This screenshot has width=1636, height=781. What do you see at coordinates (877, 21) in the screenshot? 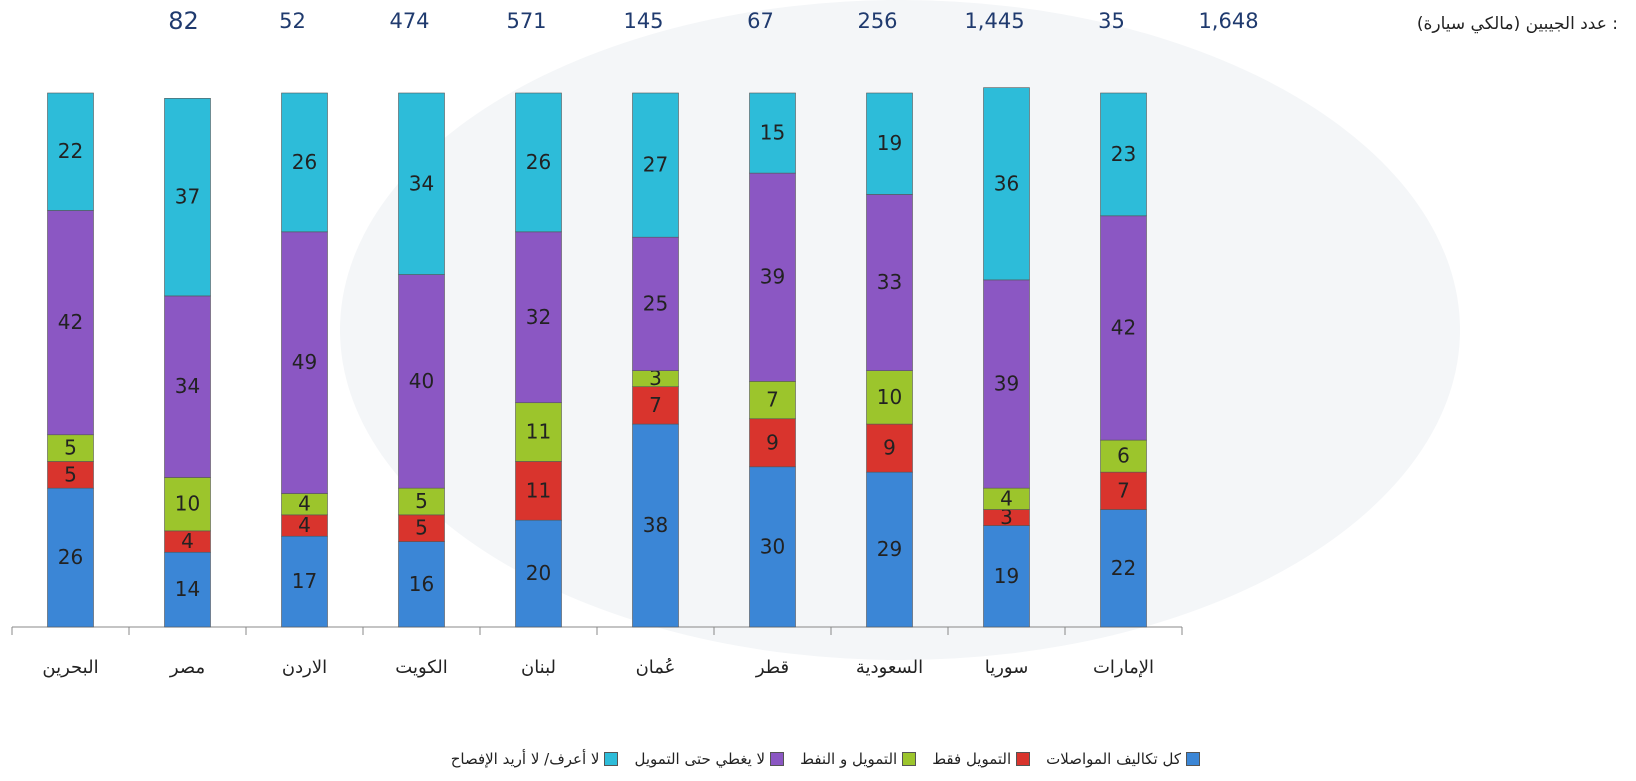
I see `count-label: 256` at bounding box center [877, 21].